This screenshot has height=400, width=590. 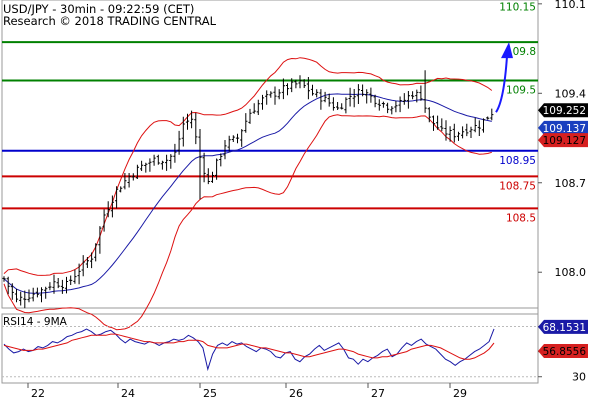 I want to click on level-label: 109.5, so click(x=521, y=91).